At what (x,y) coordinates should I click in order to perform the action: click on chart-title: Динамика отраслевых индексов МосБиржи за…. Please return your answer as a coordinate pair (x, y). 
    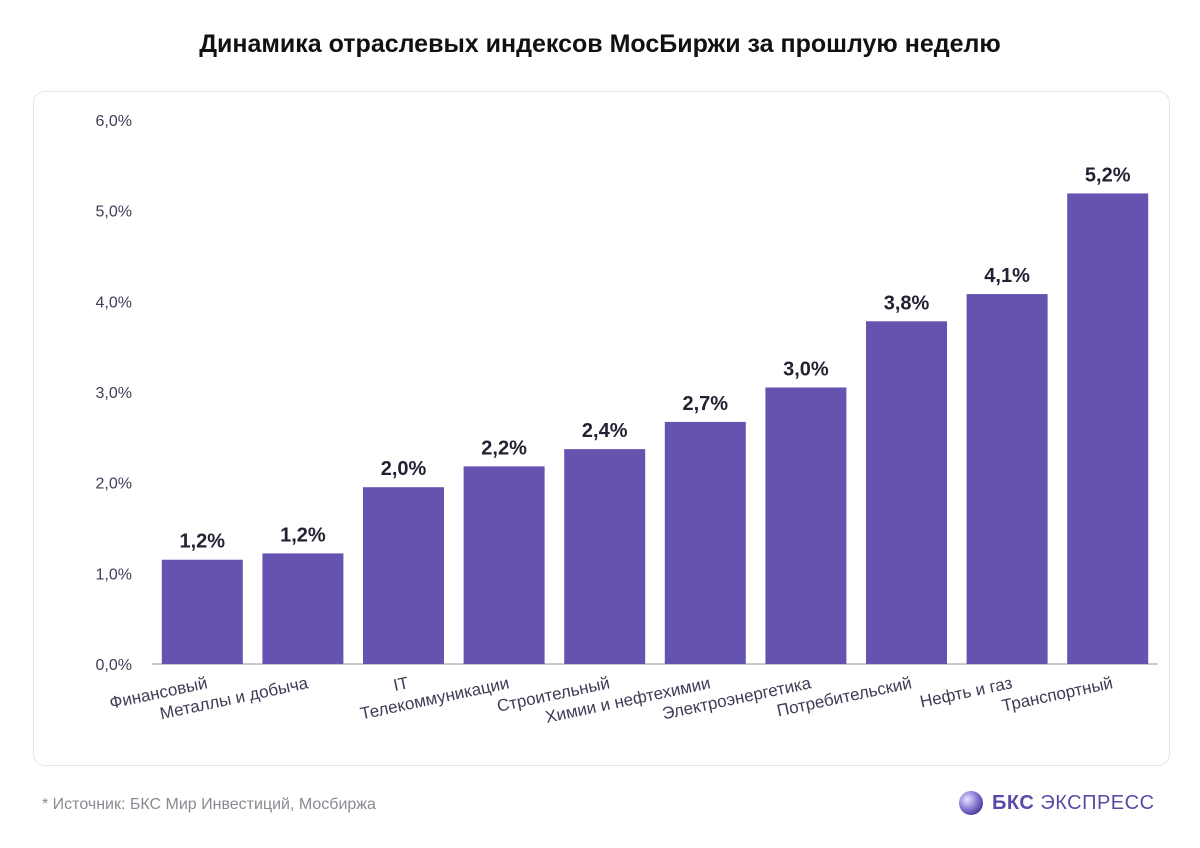
    Looking at the image, I should click on (600, 44).